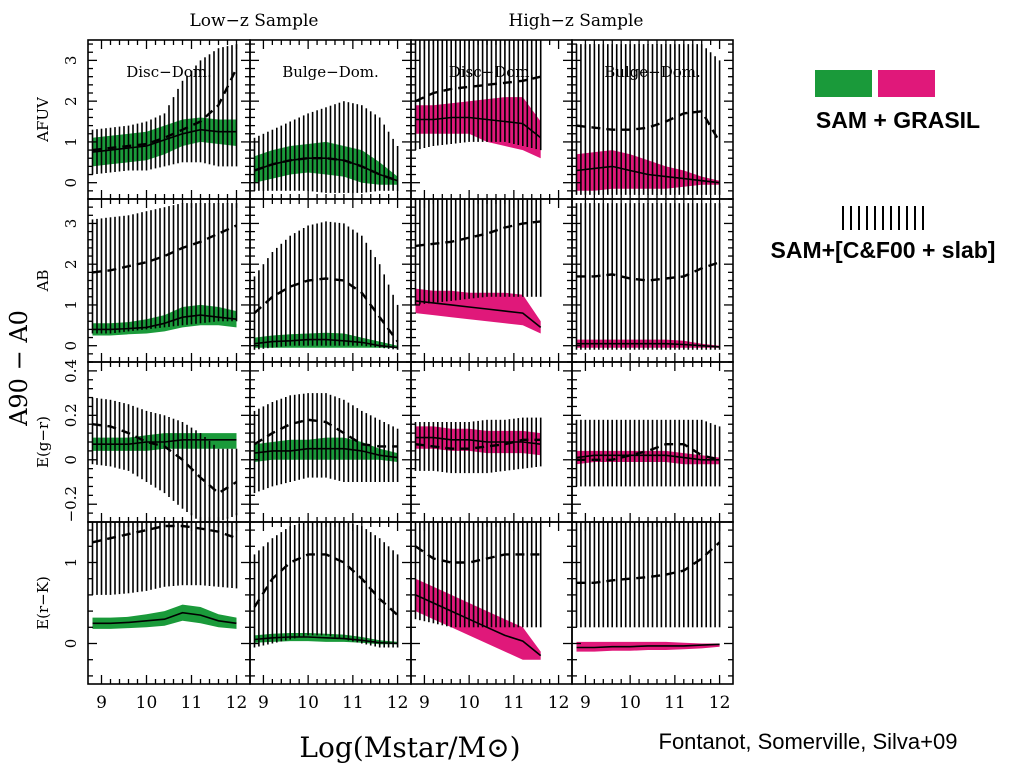  What do you see at coordinates (883, 166) in the screenshot?
I see `legend: SAM + GRASIL SAM+[C&F00 + slab]` at bounding box center [883, 166].